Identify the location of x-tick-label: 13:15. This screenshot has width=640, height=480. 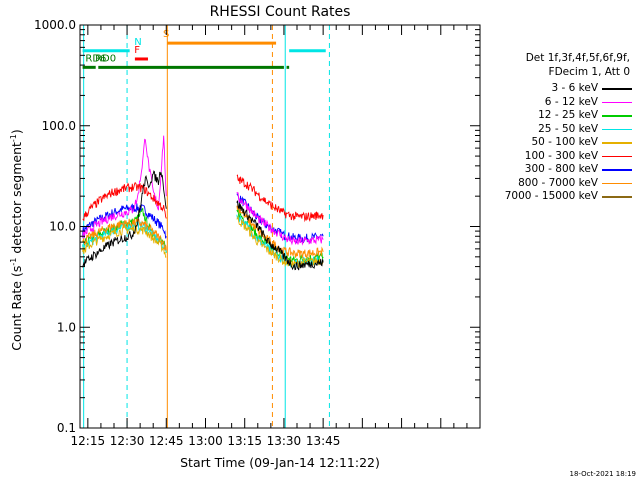
(244, 441).